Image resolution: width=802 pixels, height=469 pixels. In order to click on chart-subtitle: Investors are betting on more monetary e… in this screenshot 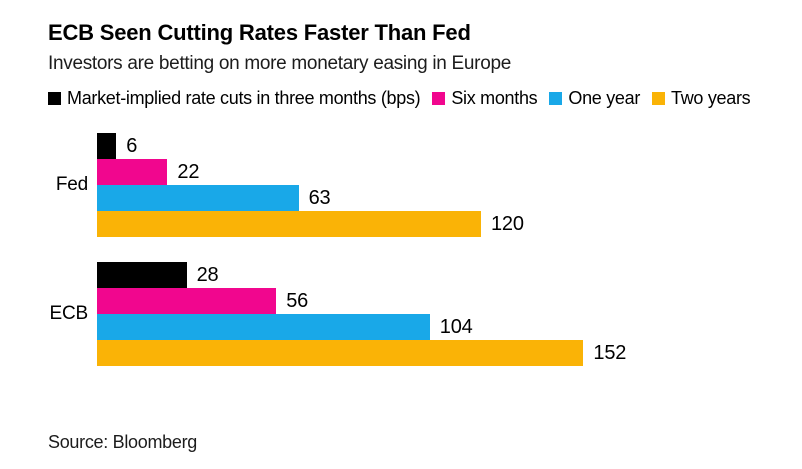, I will do `click(279, 64)`.